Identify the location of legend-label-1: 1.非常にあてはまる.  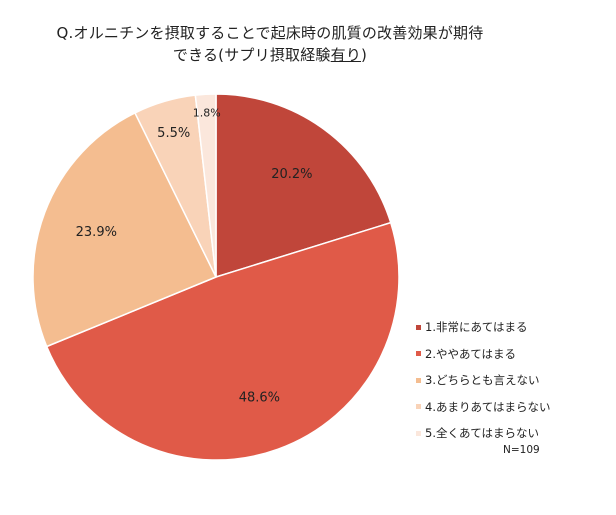
(476, 327).